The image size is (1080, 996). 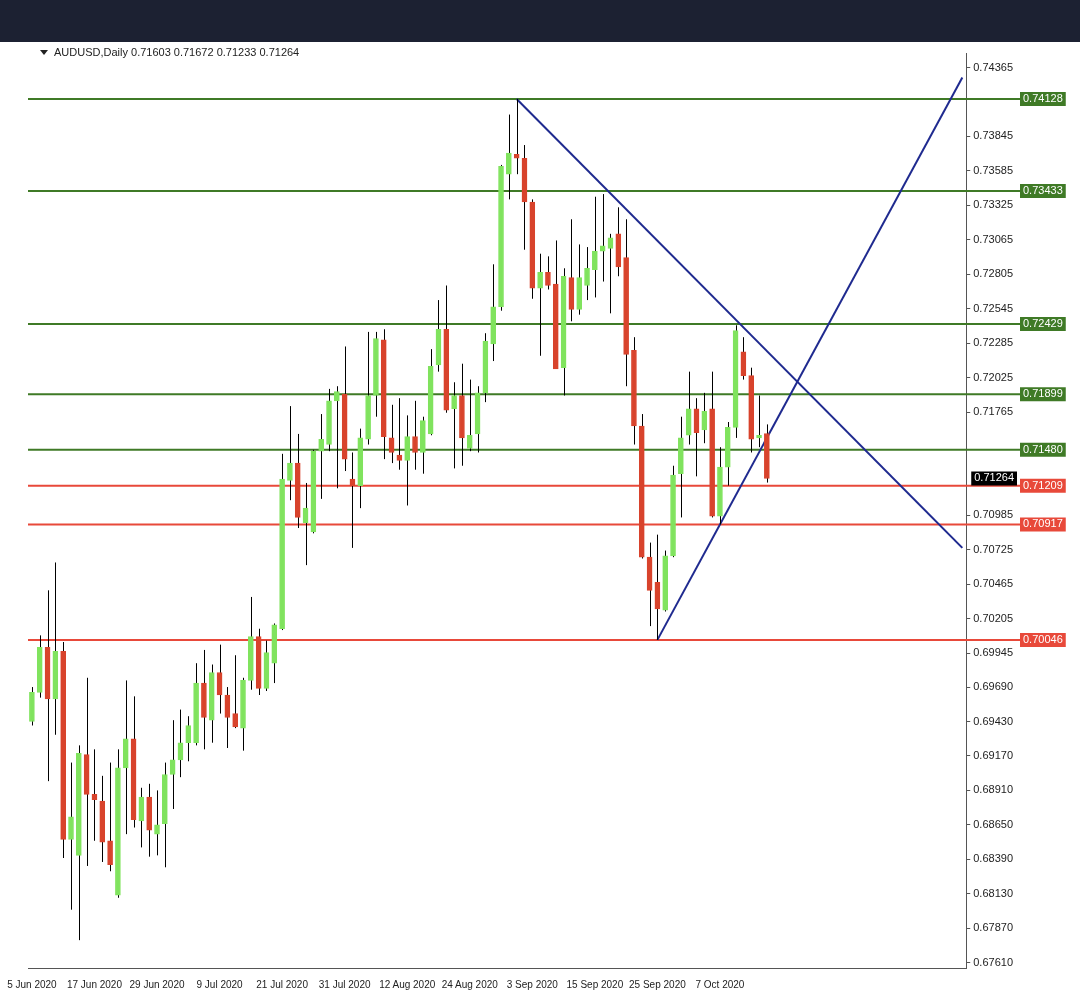 What do you see at coordinates (993, 204) in the screenshot?
I see `y-tick-label: 0.73325` at bounding box center [993, 204].